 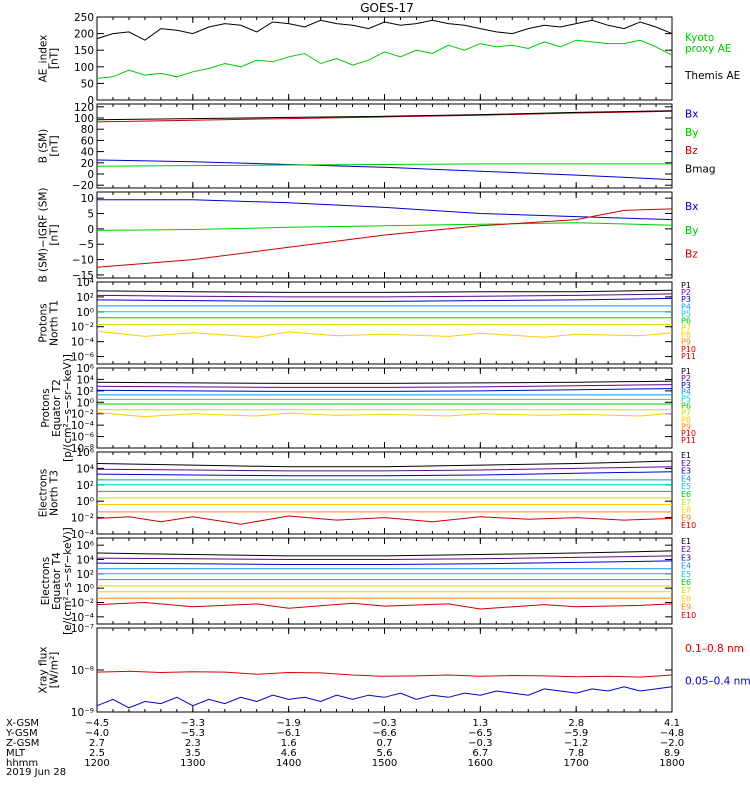 I want to click on series-line-E1, so click(x=384, y=464).